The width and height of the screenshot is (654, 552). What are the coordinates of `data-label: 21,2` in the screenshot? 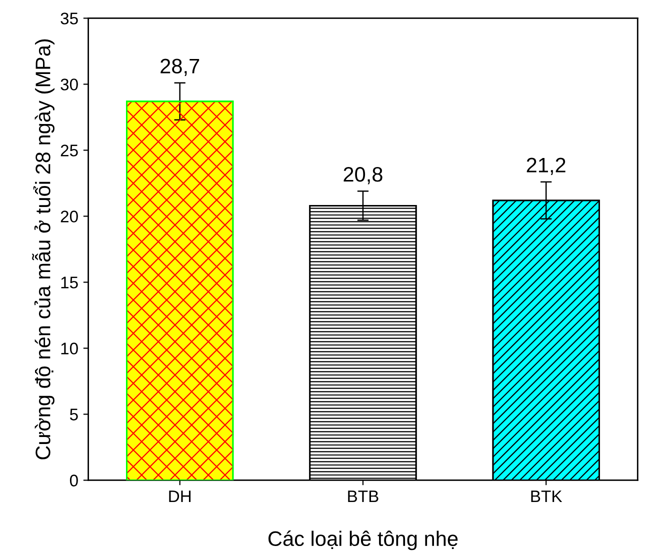 It's located at (546, 166).